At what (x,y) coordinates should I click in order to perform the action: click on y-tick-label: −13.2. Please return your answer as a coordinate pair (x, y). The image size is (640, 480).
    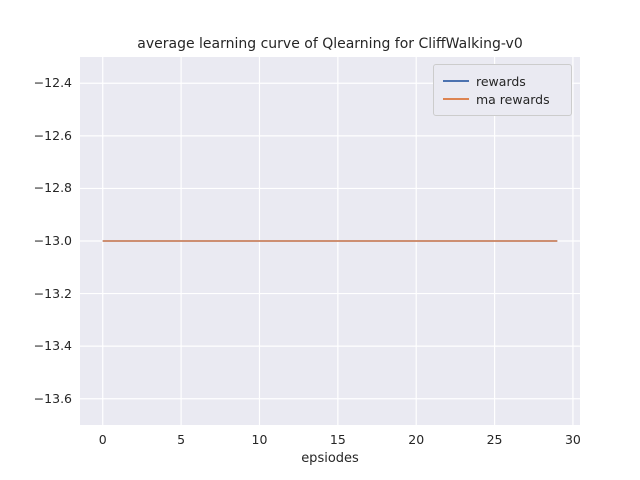
    Looking at the image, I should click on (52, 293).